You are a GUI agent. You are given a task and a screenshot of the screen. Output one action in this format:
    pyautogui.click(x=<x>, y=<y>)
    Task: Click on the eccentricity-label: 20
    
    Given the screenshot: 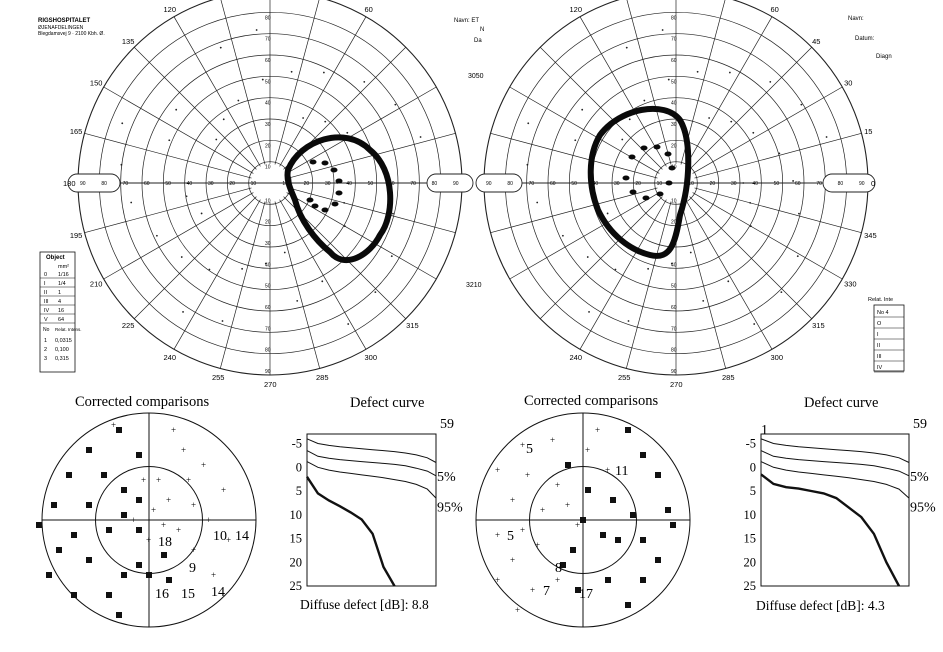 What is the action you would take?
    pyautogui.click(x=232, y=184)
    